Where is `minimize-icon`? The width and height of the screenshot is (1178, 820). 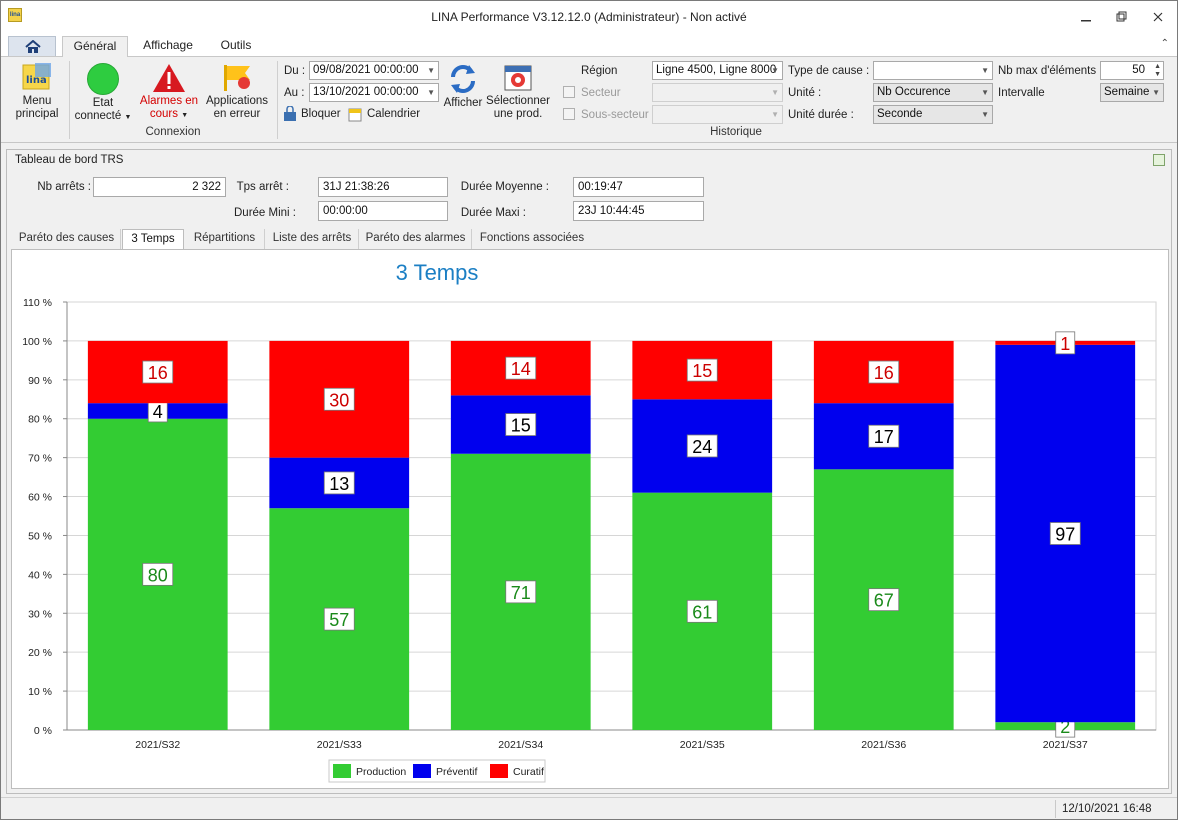
minimize-icon is located at coordinates (1086, 18).